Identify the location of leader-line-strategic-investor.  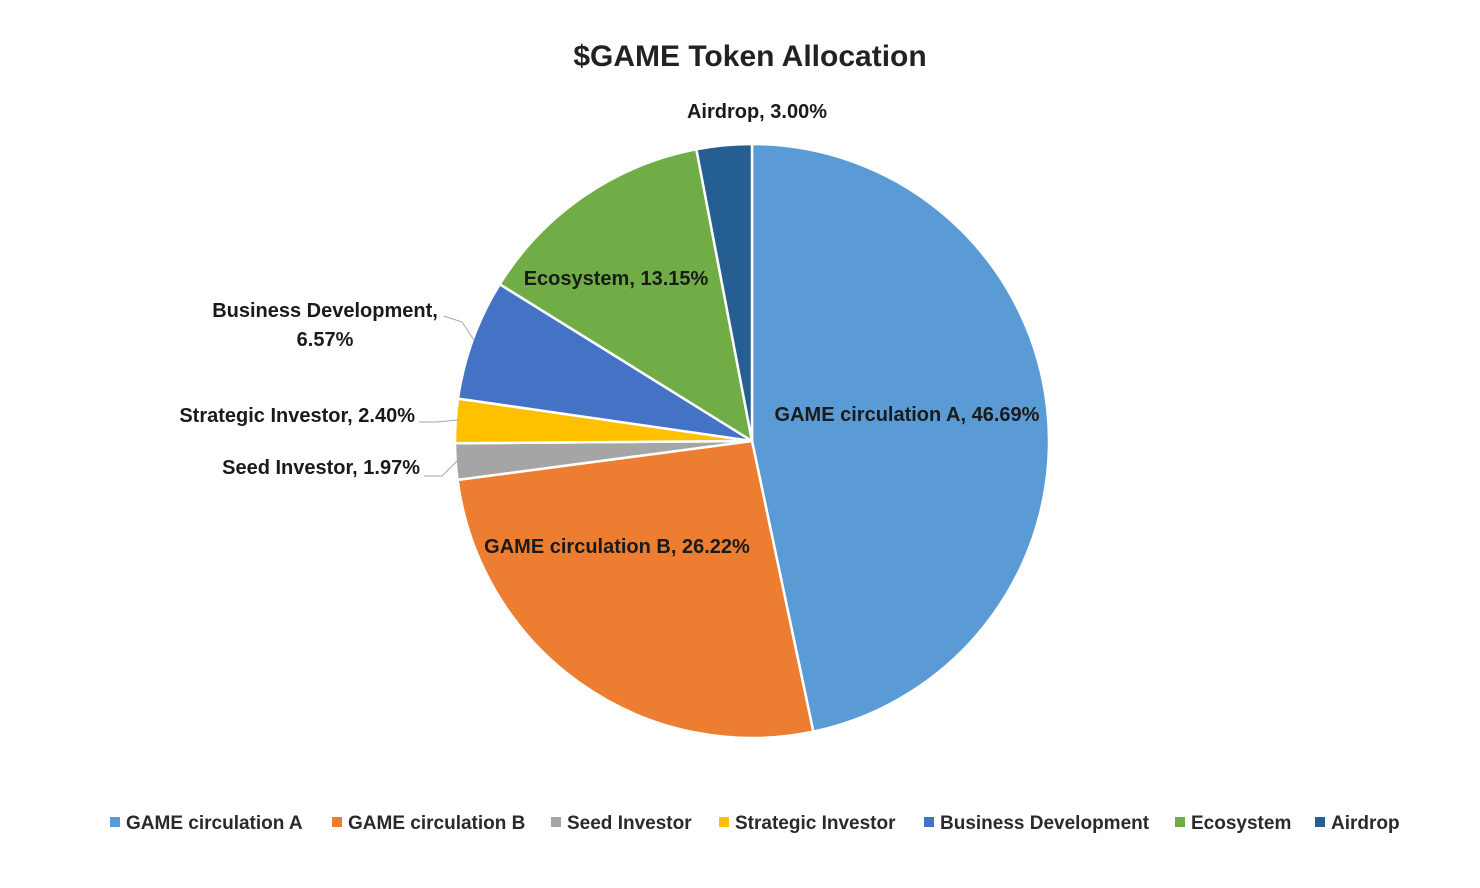
(439, 421).